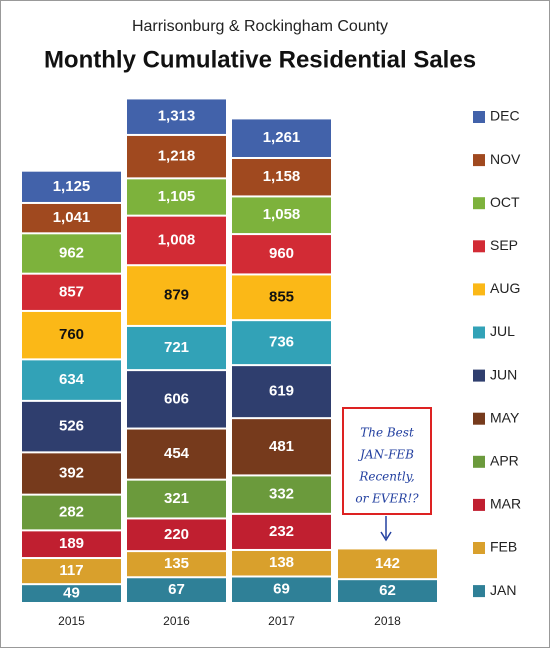  Describe the element at coordinates (503, 590) in the screenshot. I see `legend-label: JAN` at that location.